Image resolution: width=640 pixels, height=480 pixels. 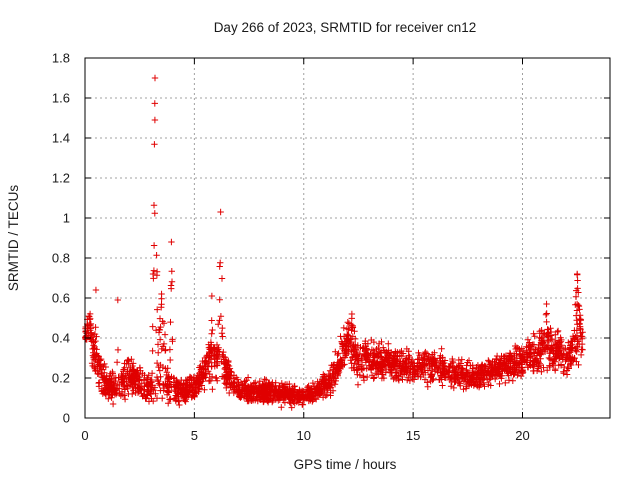 I want to click on y-tick-label: 0.2, so click(x=61, y=378).